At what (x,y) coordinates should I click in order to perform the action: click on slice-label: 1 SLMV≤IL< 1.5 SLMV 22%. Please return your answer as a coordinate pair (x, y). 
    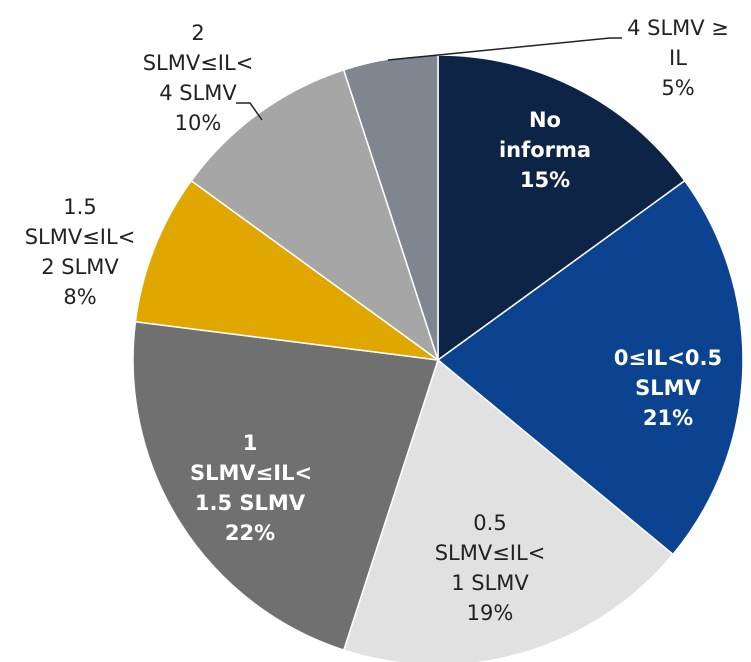
    Looking at the image, I should click on (251, 488).